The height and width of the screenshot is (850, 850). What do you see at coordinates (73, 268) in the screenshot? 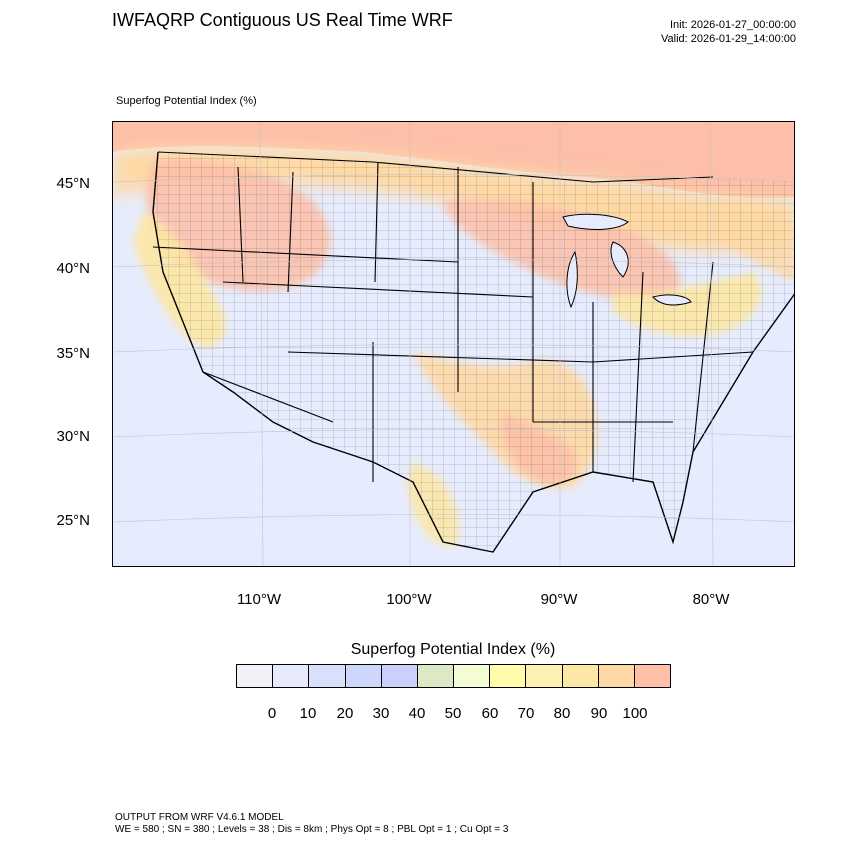
I see `lat-label-40n: 40°N` at bounding box center [73, 268].